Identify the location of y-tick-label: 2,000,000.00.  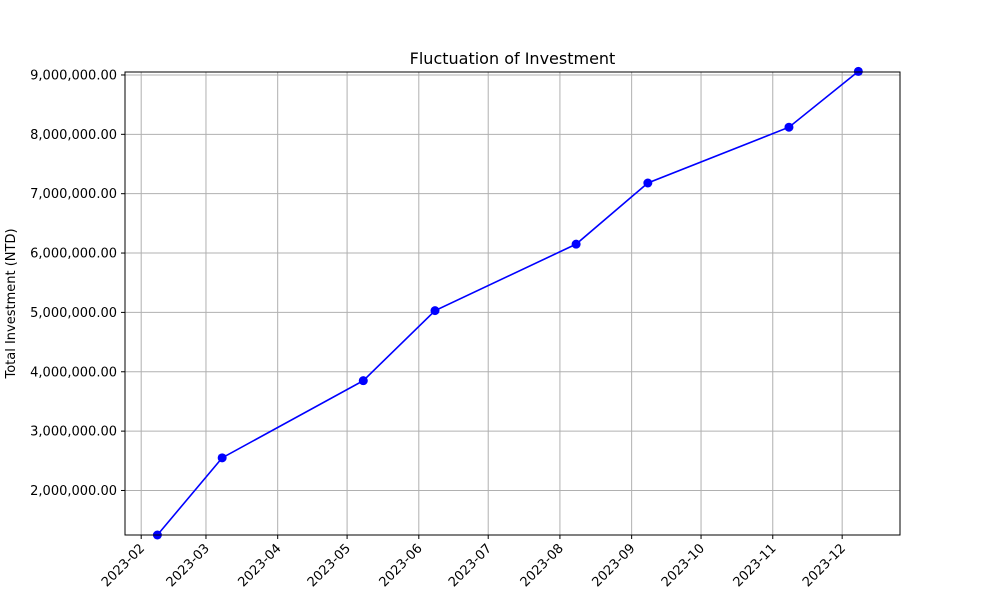
(73, 491).